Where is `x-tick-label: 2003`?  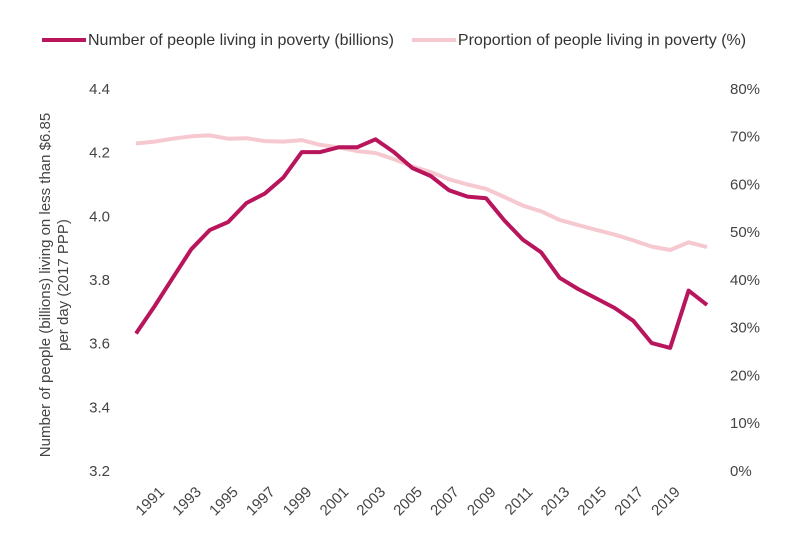
x-tick-label: 2003 is located at coordinates (371, 502).